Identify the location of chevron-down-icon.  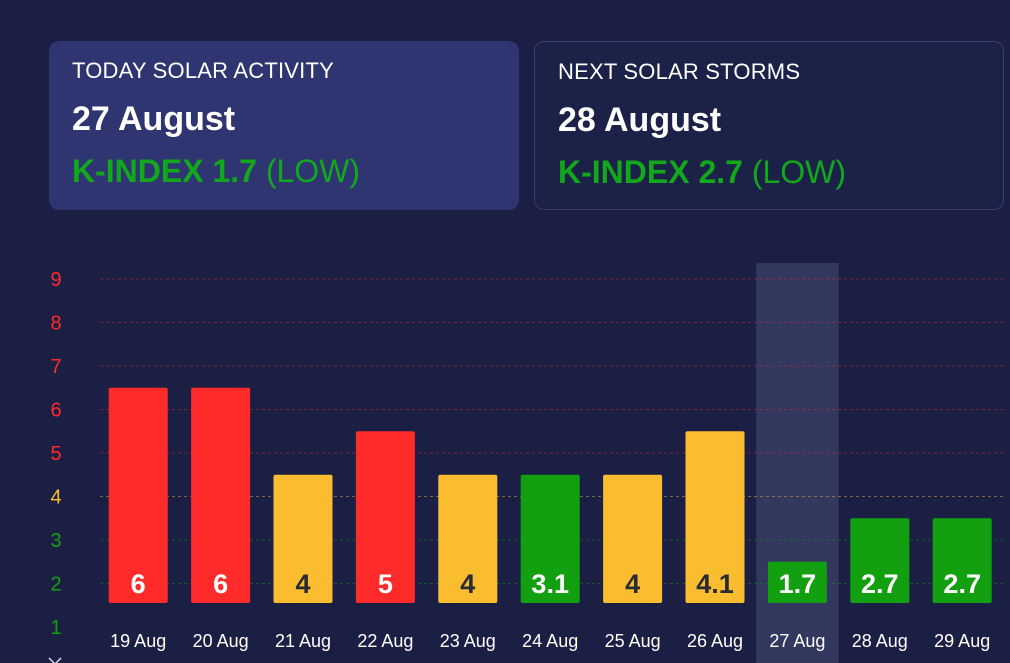
(55, 658).